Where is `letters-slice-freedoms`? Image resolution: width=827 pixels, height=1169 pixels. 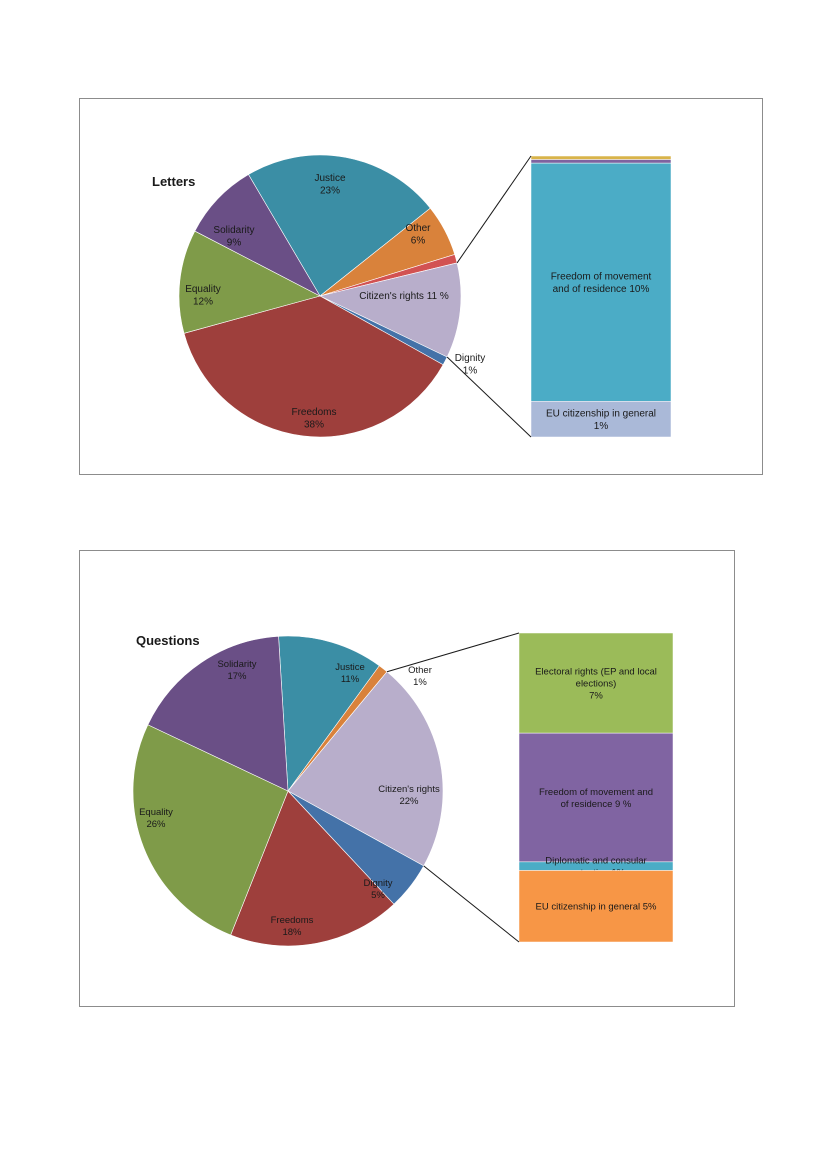
letters-slice-freedoms is located at coordinates (313, 366).